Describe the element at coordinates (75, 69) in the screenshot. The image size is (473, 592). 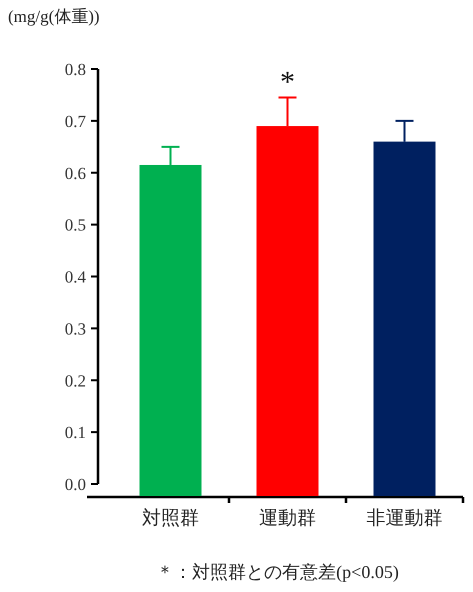
I see `y-tick-label: 0.8` at that location.